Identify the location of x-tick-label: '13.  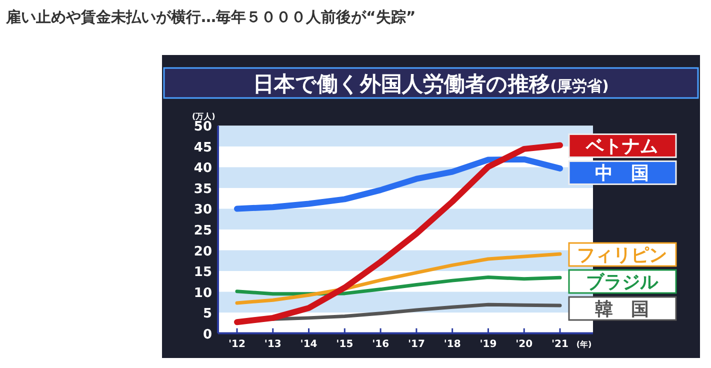
(273, 344).